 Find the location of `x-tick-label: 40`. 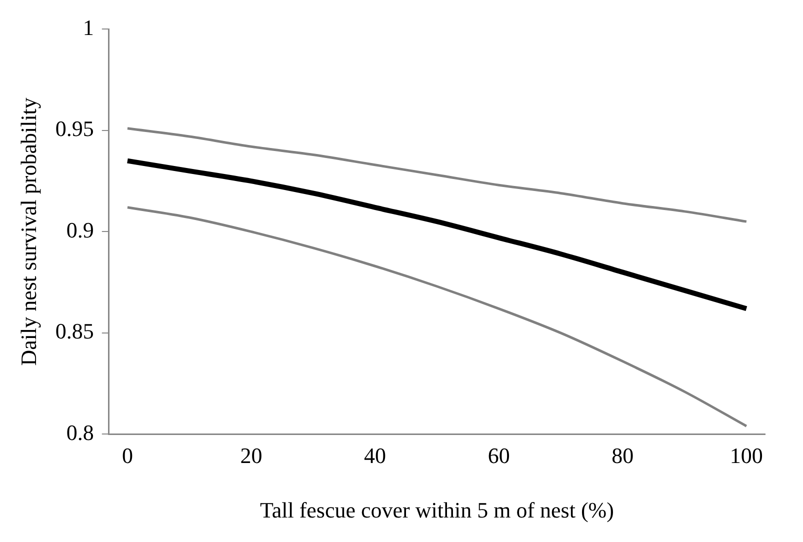

x-tick-label: 40 is located at coordinates (375, 455).